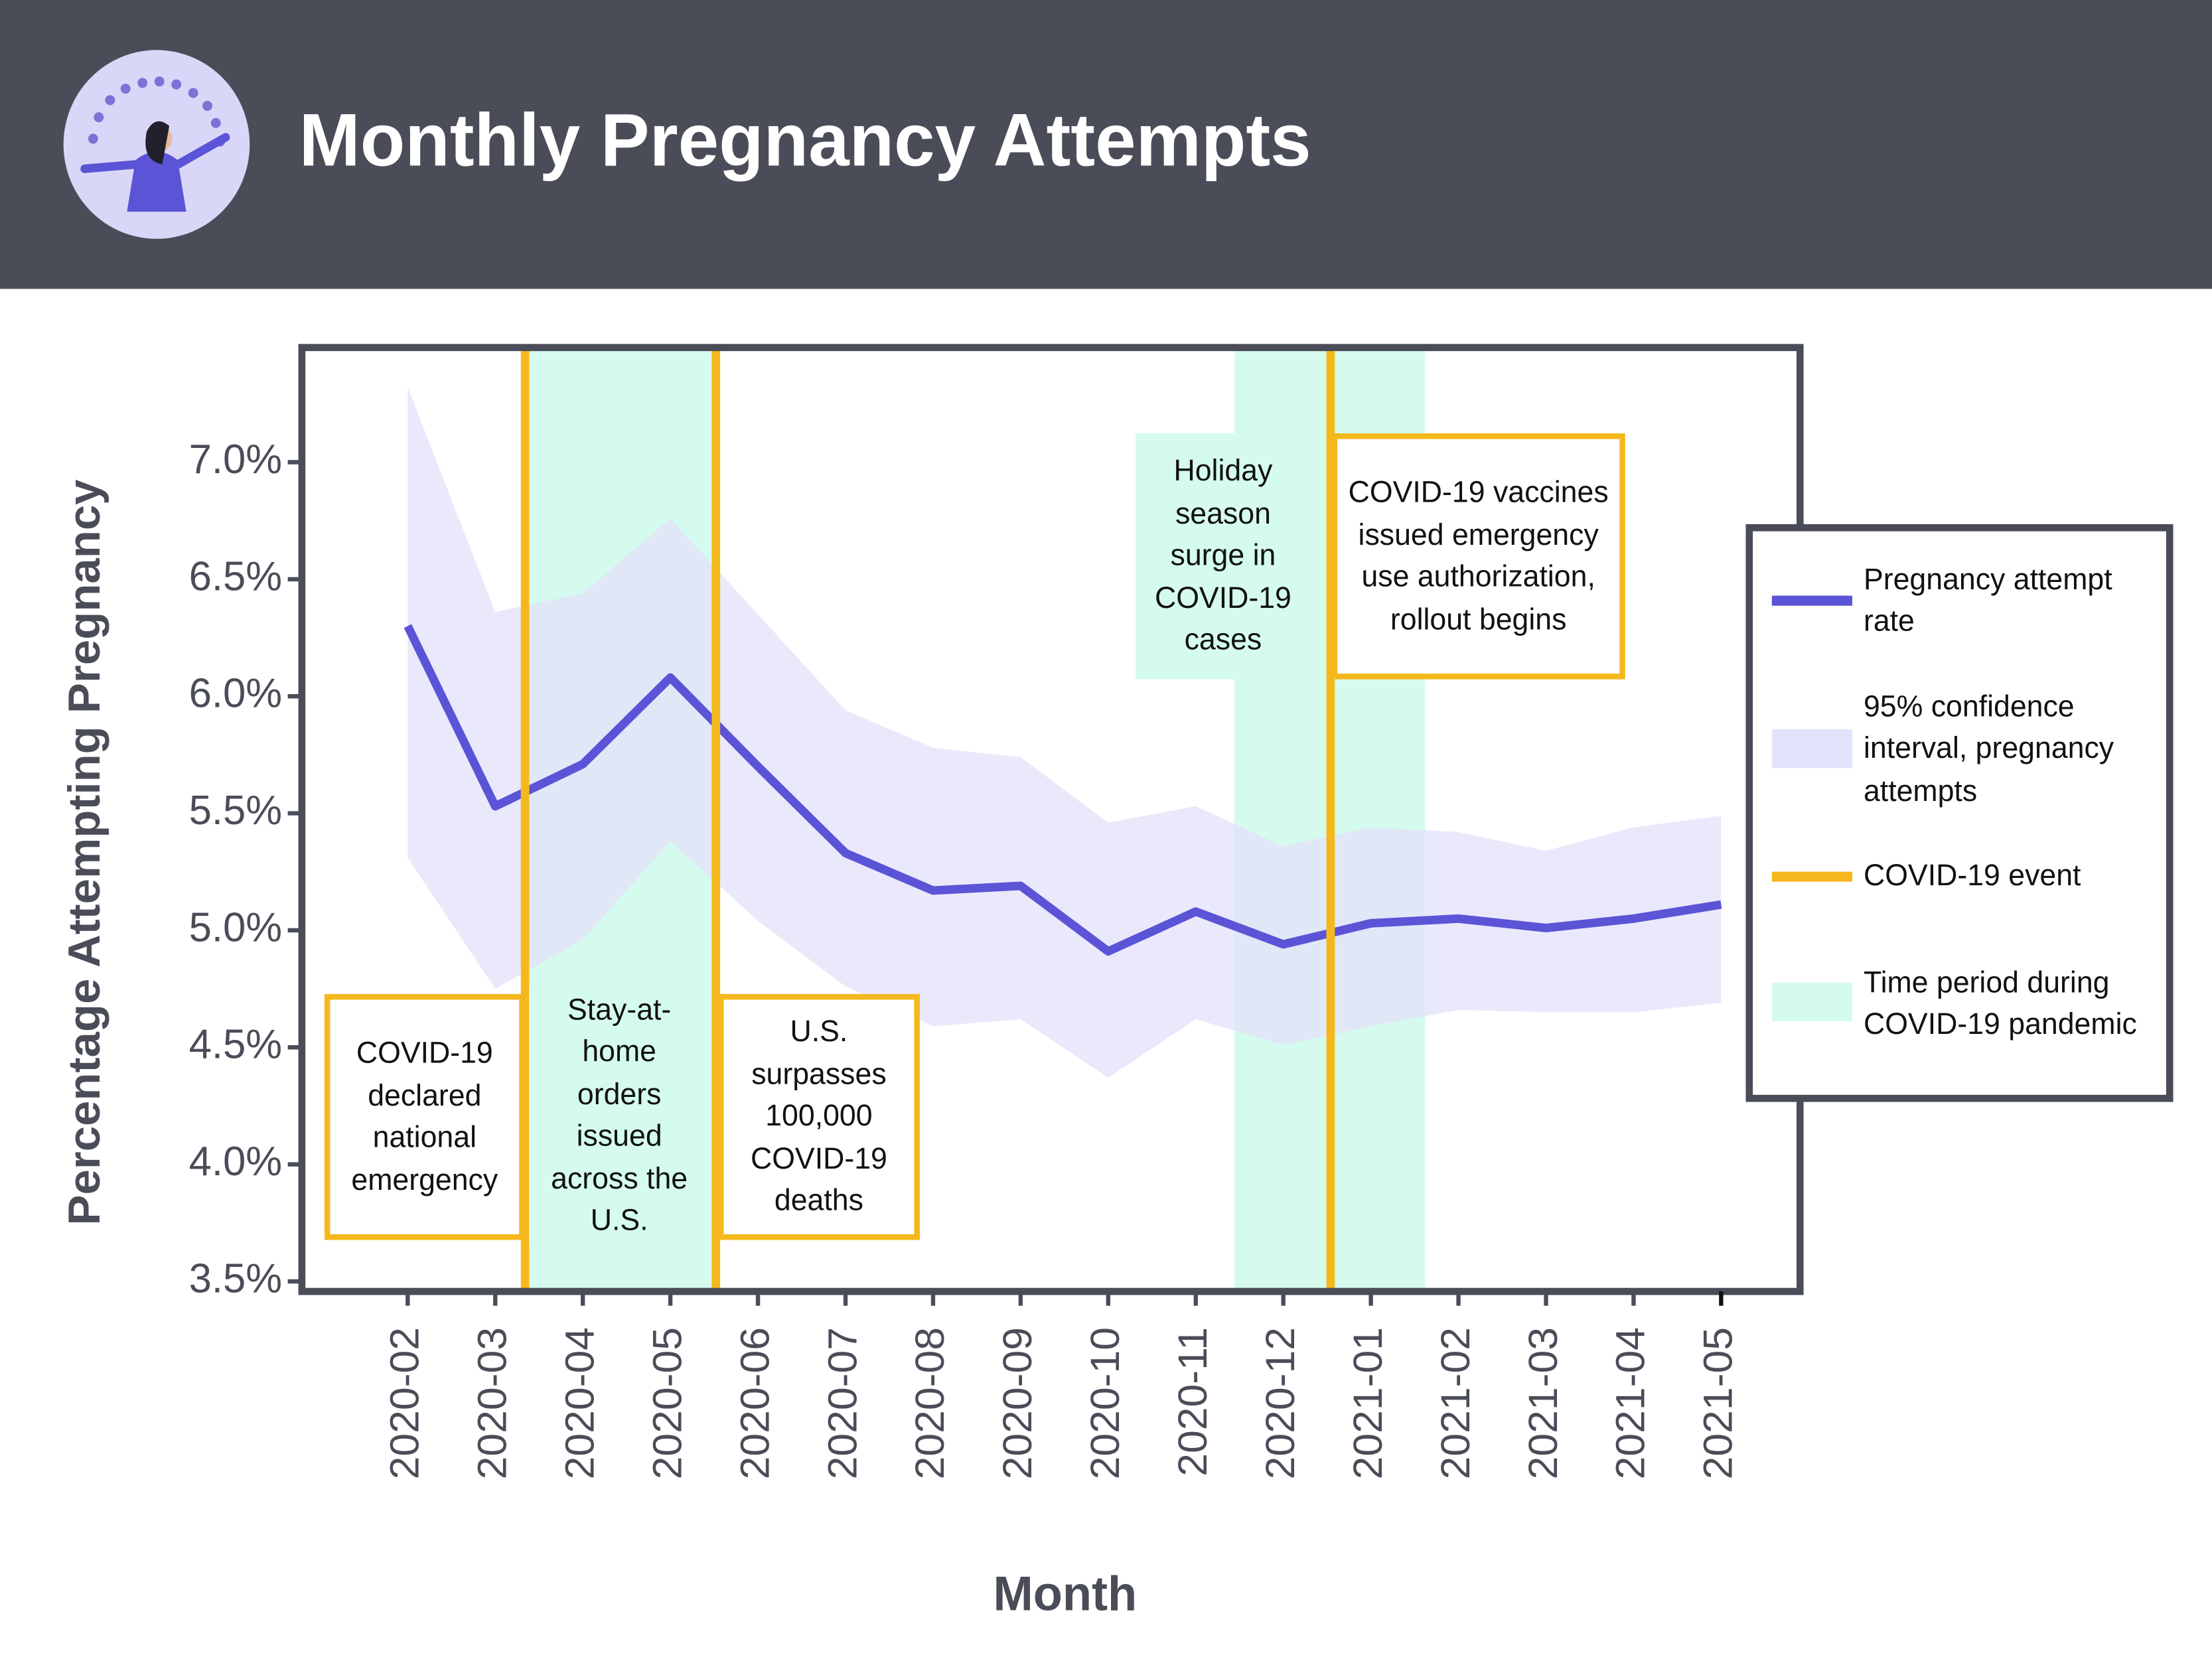  I want to click on y-tick-label: 5.5%, so click(236, 810).